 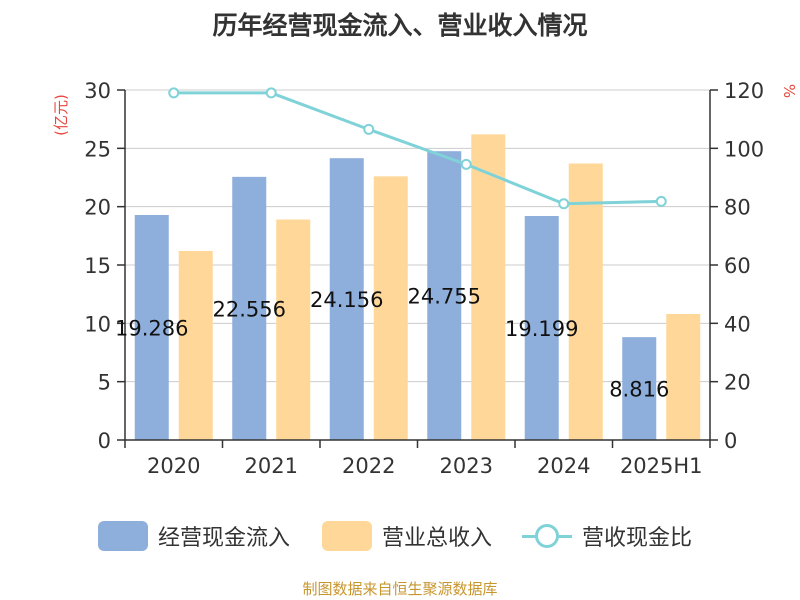 What do you see at coordinates (737, 383) in the screenshot?
I see `right-tick-label: 20` at bounding box center [737, 383].